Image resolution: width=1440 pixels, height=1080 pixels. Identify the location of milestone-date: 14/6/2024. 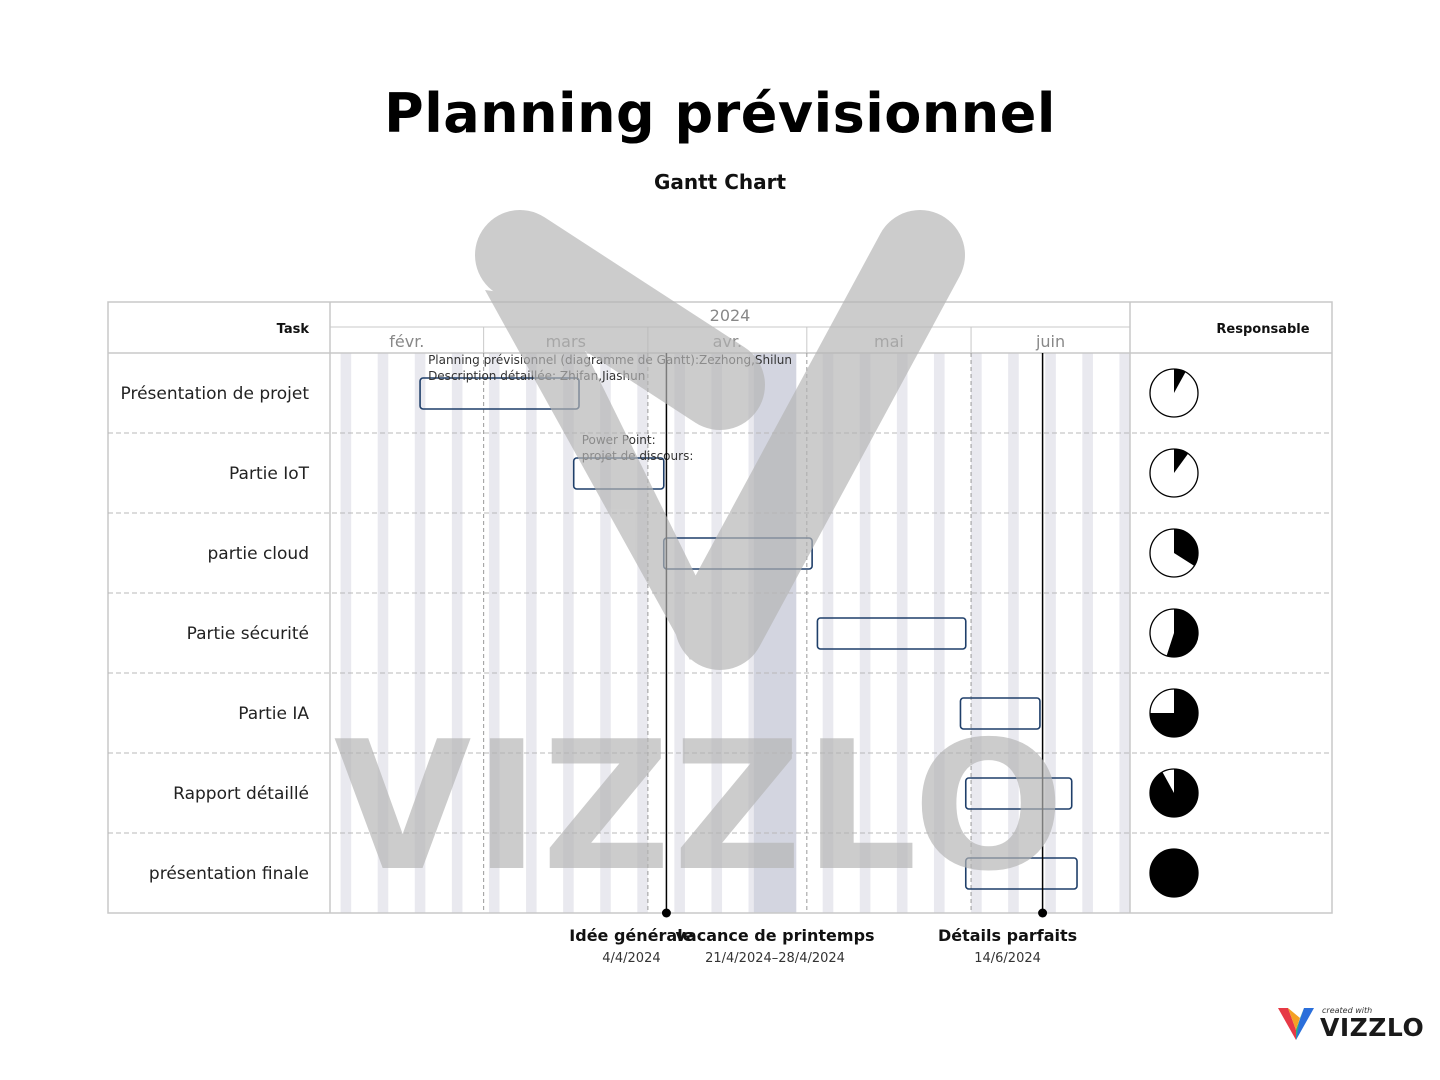
(1007, 958).